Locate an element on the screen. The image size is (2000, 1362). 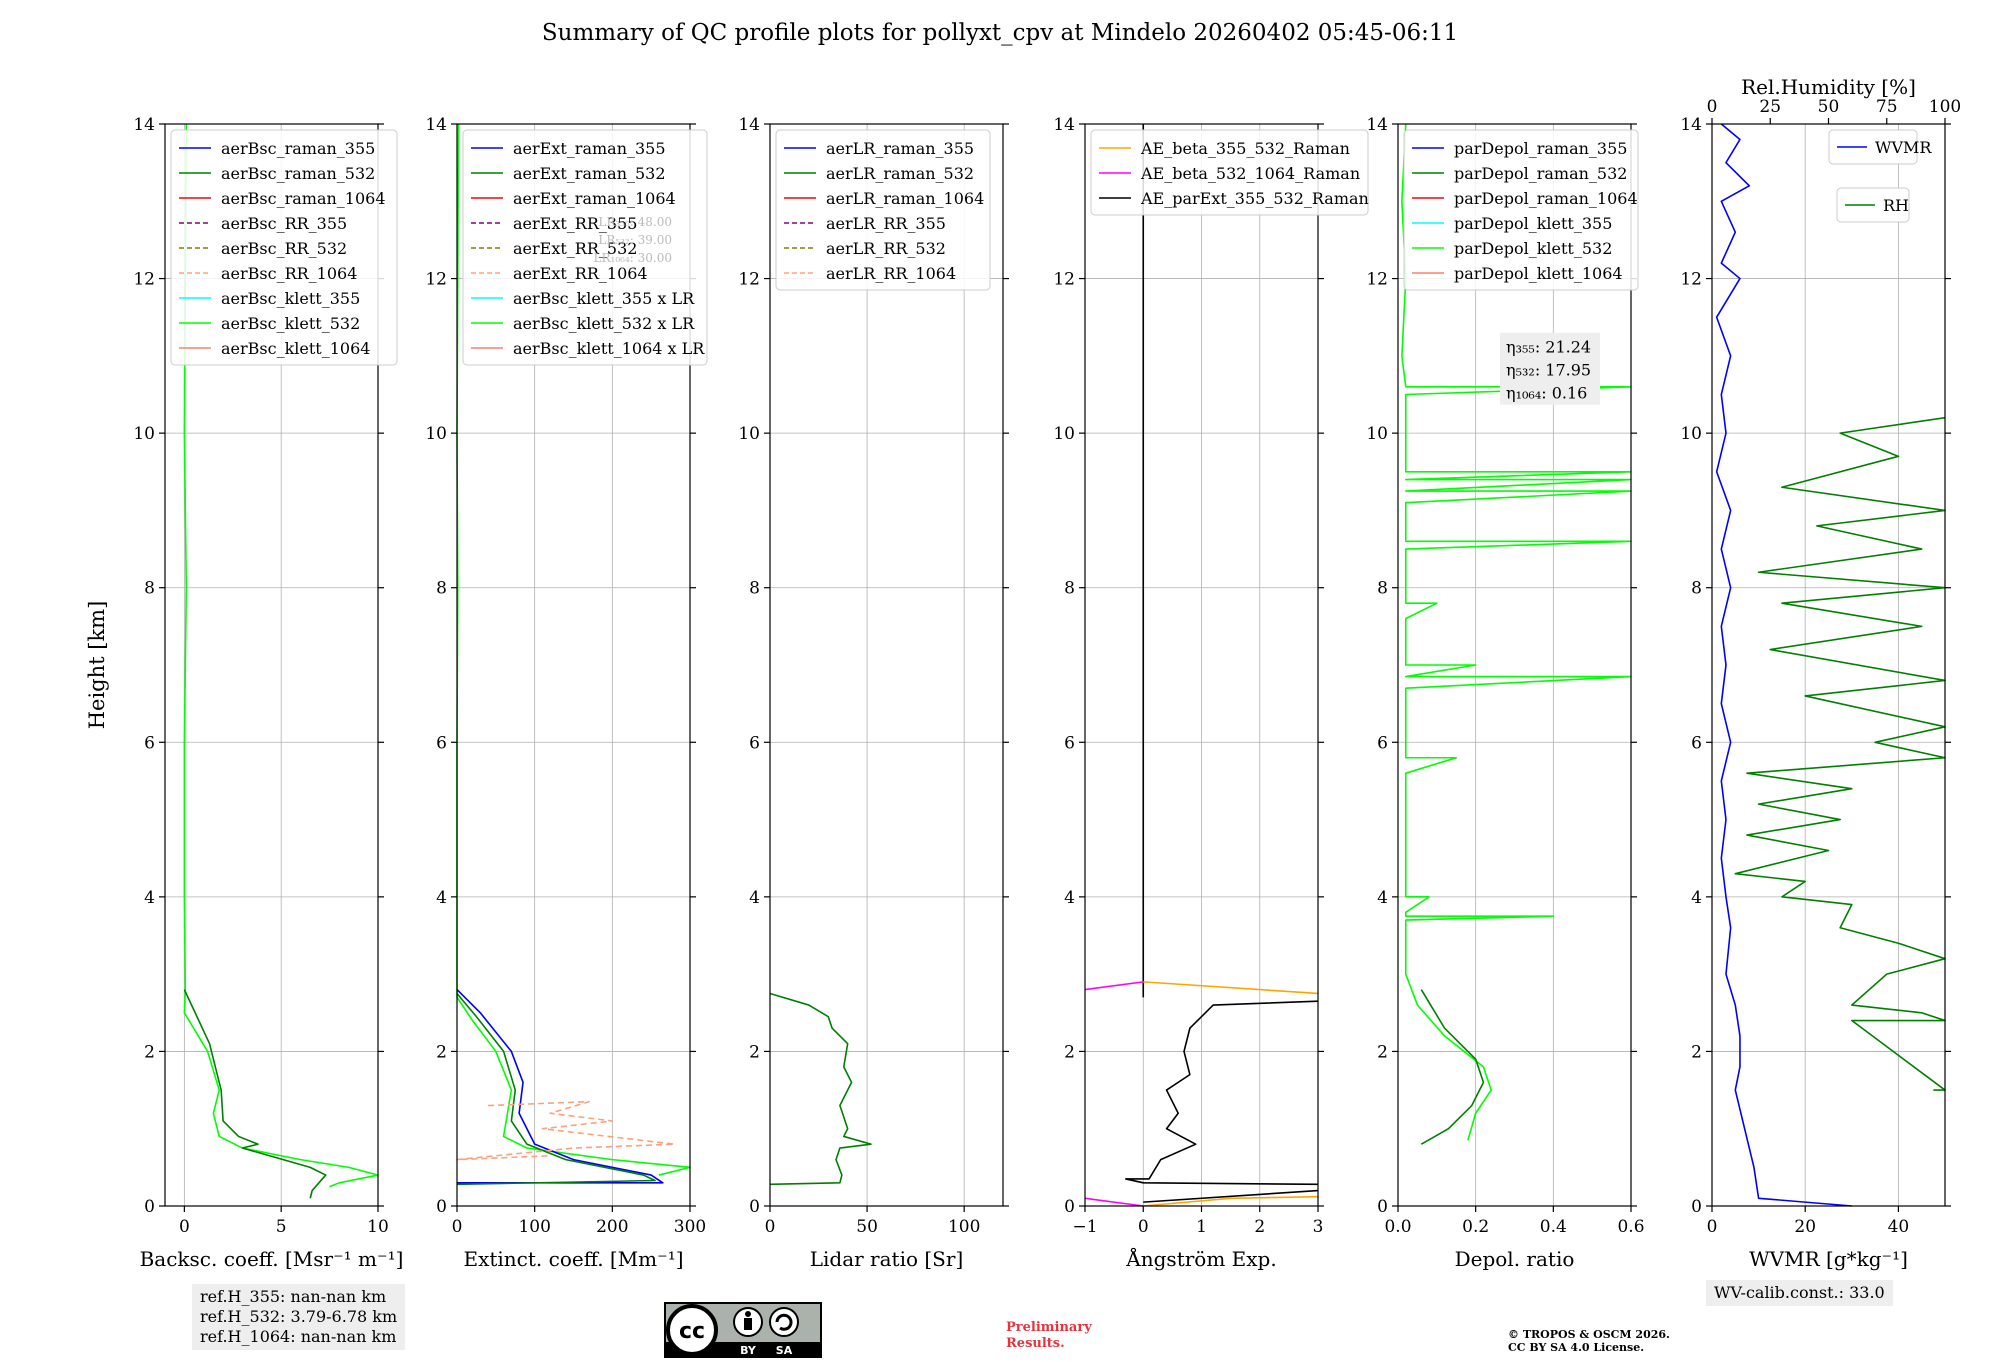
y-axis-label: Height [km] is located at coordinates (97, 665).